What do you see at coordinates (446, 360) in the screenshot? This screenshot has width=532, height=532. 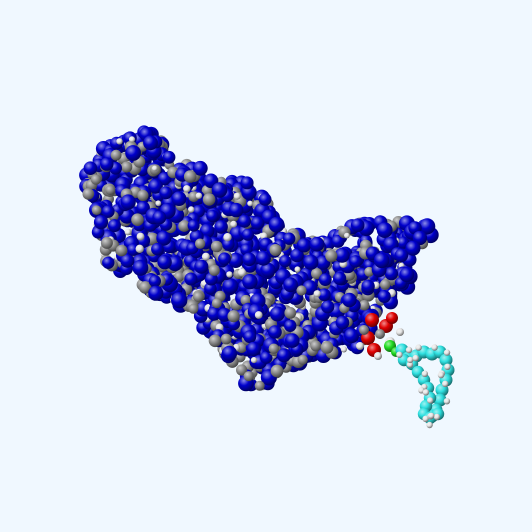 I see `ligand-carbon-atom` at bounding box center [446, 360].